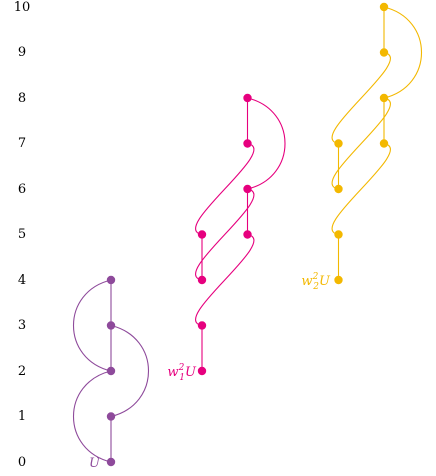  Describe the element at coordinates (22, 325) in the screenshot. I see `y-label-3: 3` at that location.